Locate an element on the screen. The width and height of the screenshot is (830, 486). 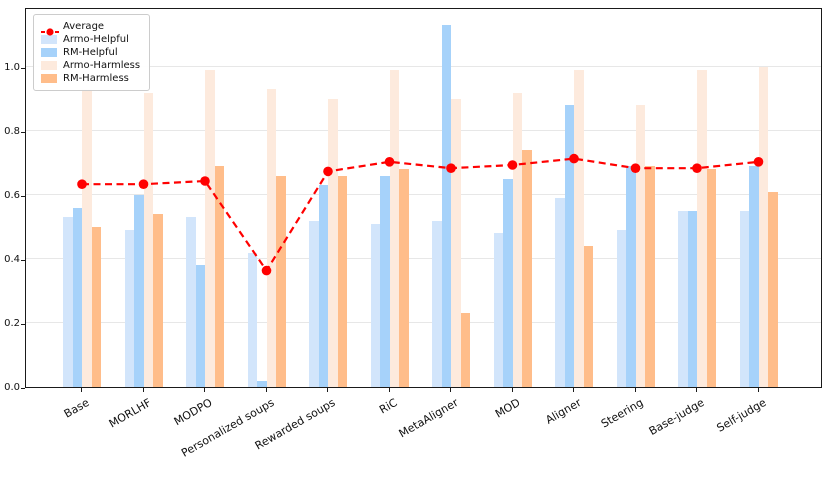
bar-rm-helpful-steering is located at coordinates (631, 276).